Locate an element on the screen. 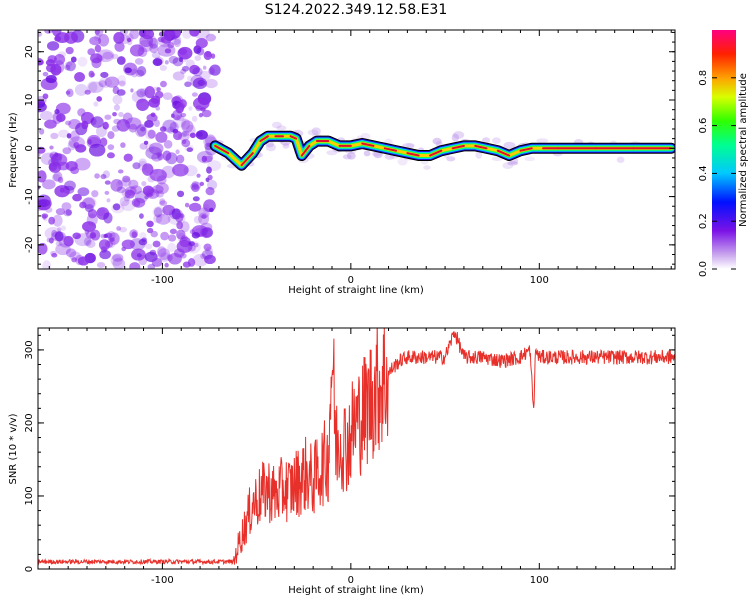 This screenshot has height=600, width=750. snr-xlabel: Height of straight line (km) is located at coordinates (356, 590).